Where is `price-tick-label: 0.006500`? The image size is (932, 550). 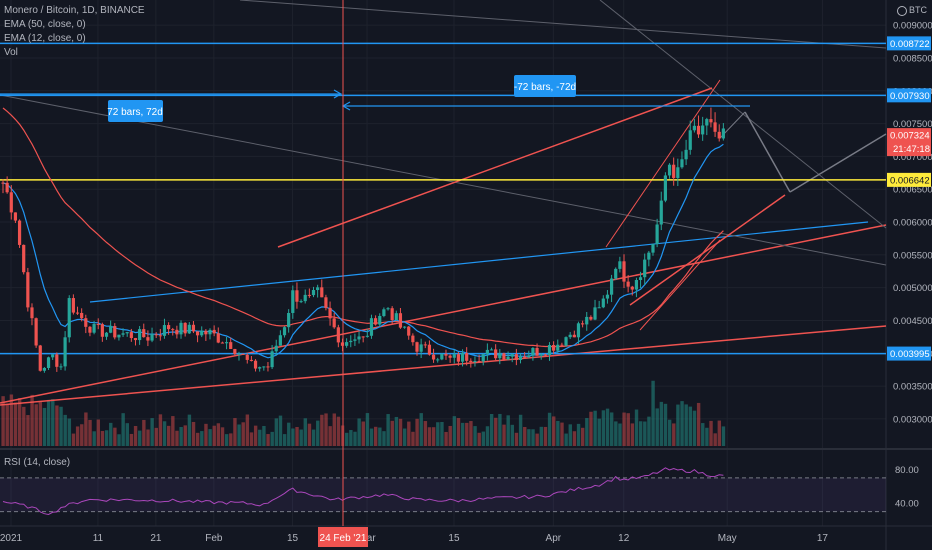 price-tick-label: 0.006500 is located at coordinates (912, 190).